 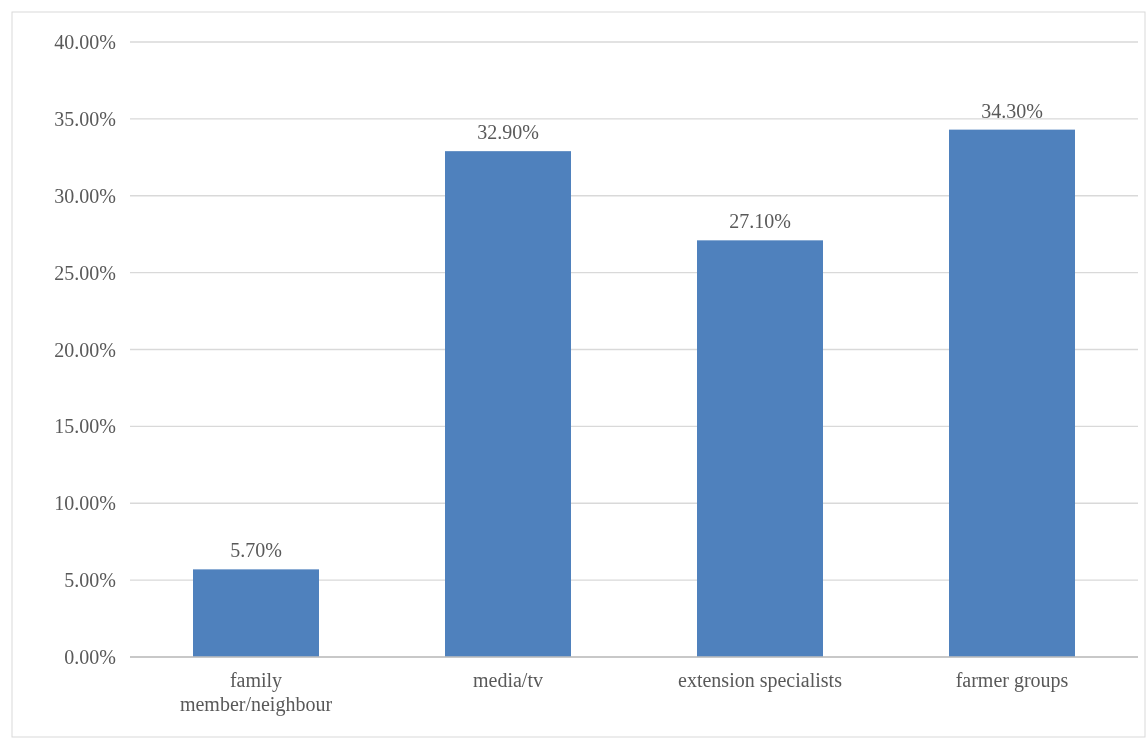 What do you see at coordinates (760, 221) in the screenshot?
I see `data-label: 27.10%` at bounding box center [760, 221].